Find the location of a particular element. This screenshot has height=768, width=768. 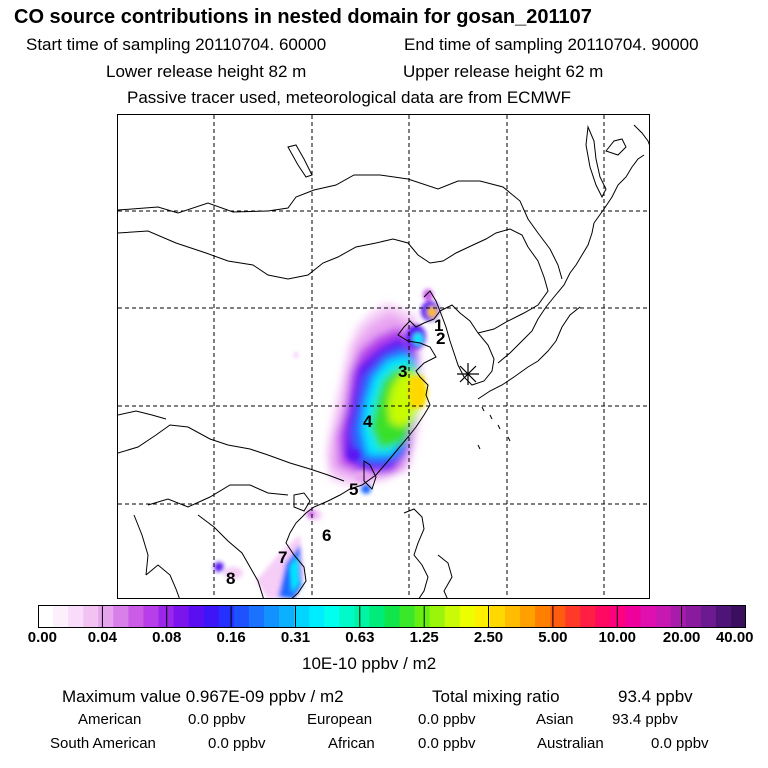

gosan-site-marker is located at coordinates (468, 374).